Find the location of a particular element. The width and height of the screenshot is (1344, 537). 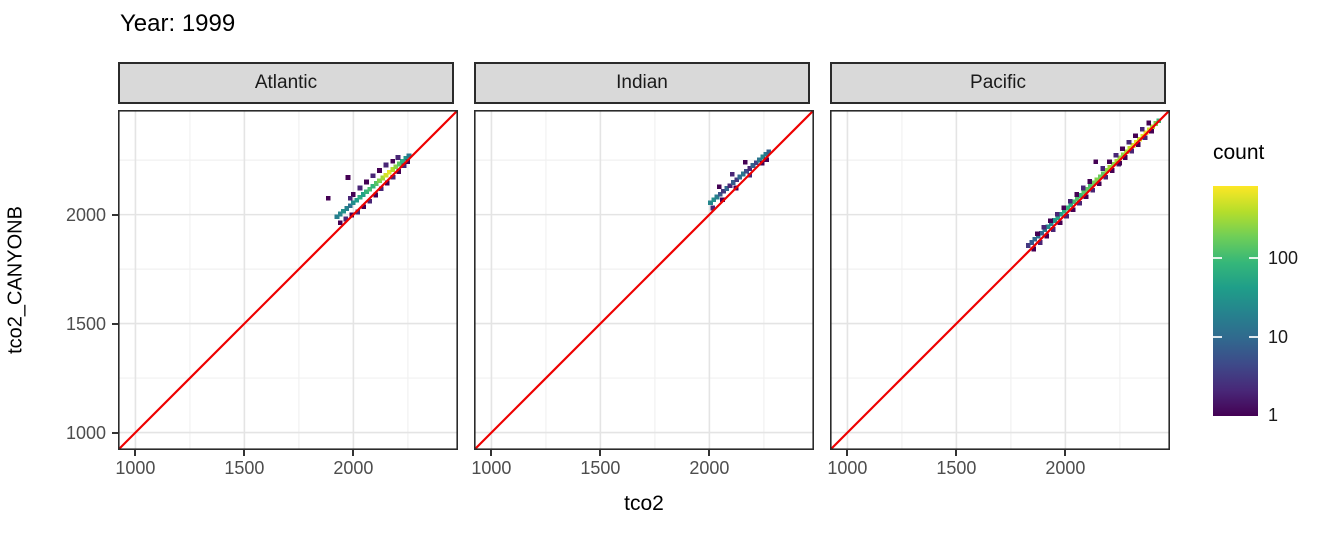

facet-strip-label: Atlantic is located at coordinates (286, 82).